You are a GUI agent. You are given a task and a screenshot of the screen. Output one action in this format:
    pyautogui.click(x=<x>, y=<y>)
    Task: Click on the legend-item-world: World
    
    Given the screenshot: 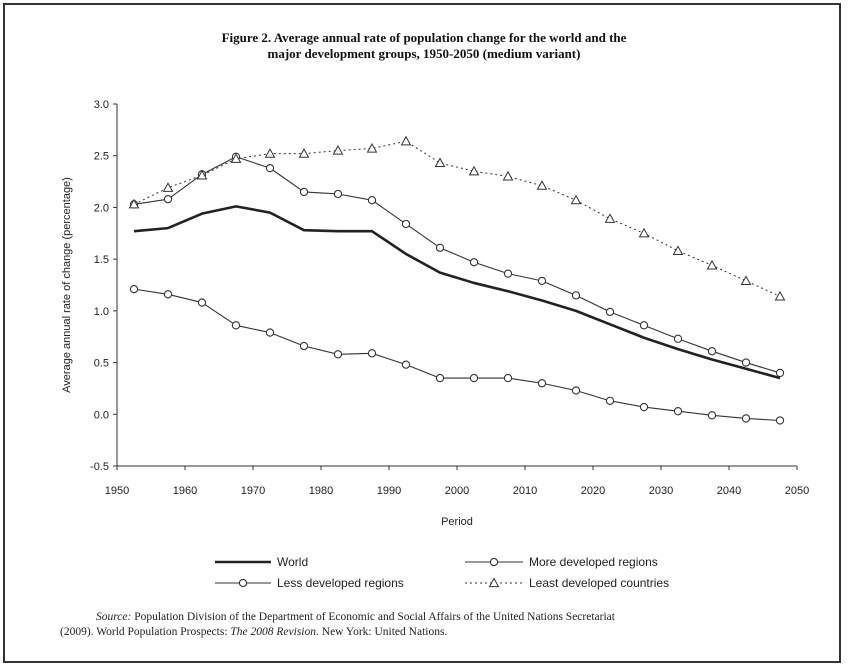 What is the action you would take?
    pyautogui.click(x=261, y=562)
    